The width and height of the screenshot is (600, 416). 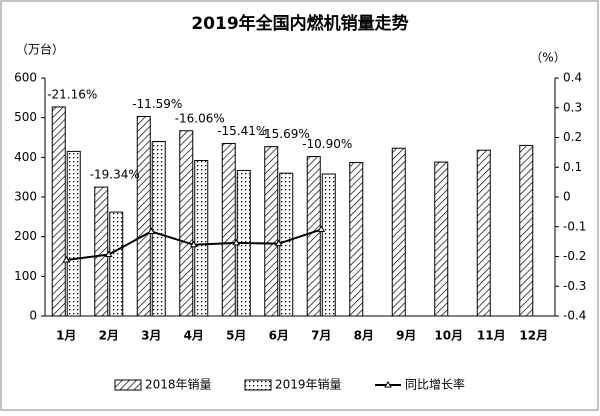 I want to click on data-label: -15.41%, so click(x=242, y=131).